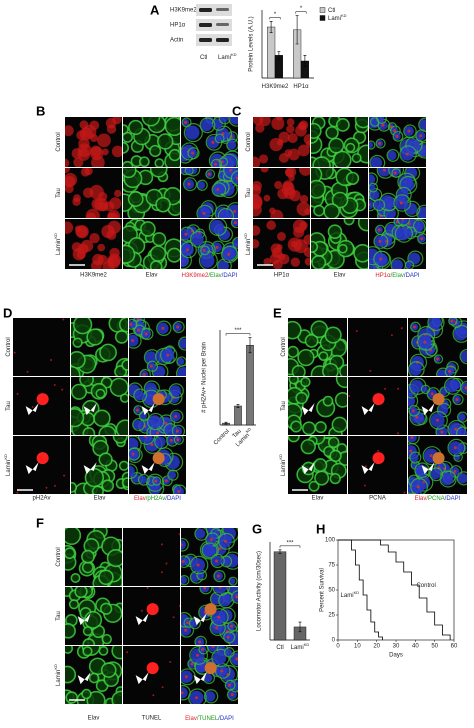  What do you see at coordinates (331, 11) in the screenshot?
I see `legend-label-text: Ctl` at bounding box center [331, 11].